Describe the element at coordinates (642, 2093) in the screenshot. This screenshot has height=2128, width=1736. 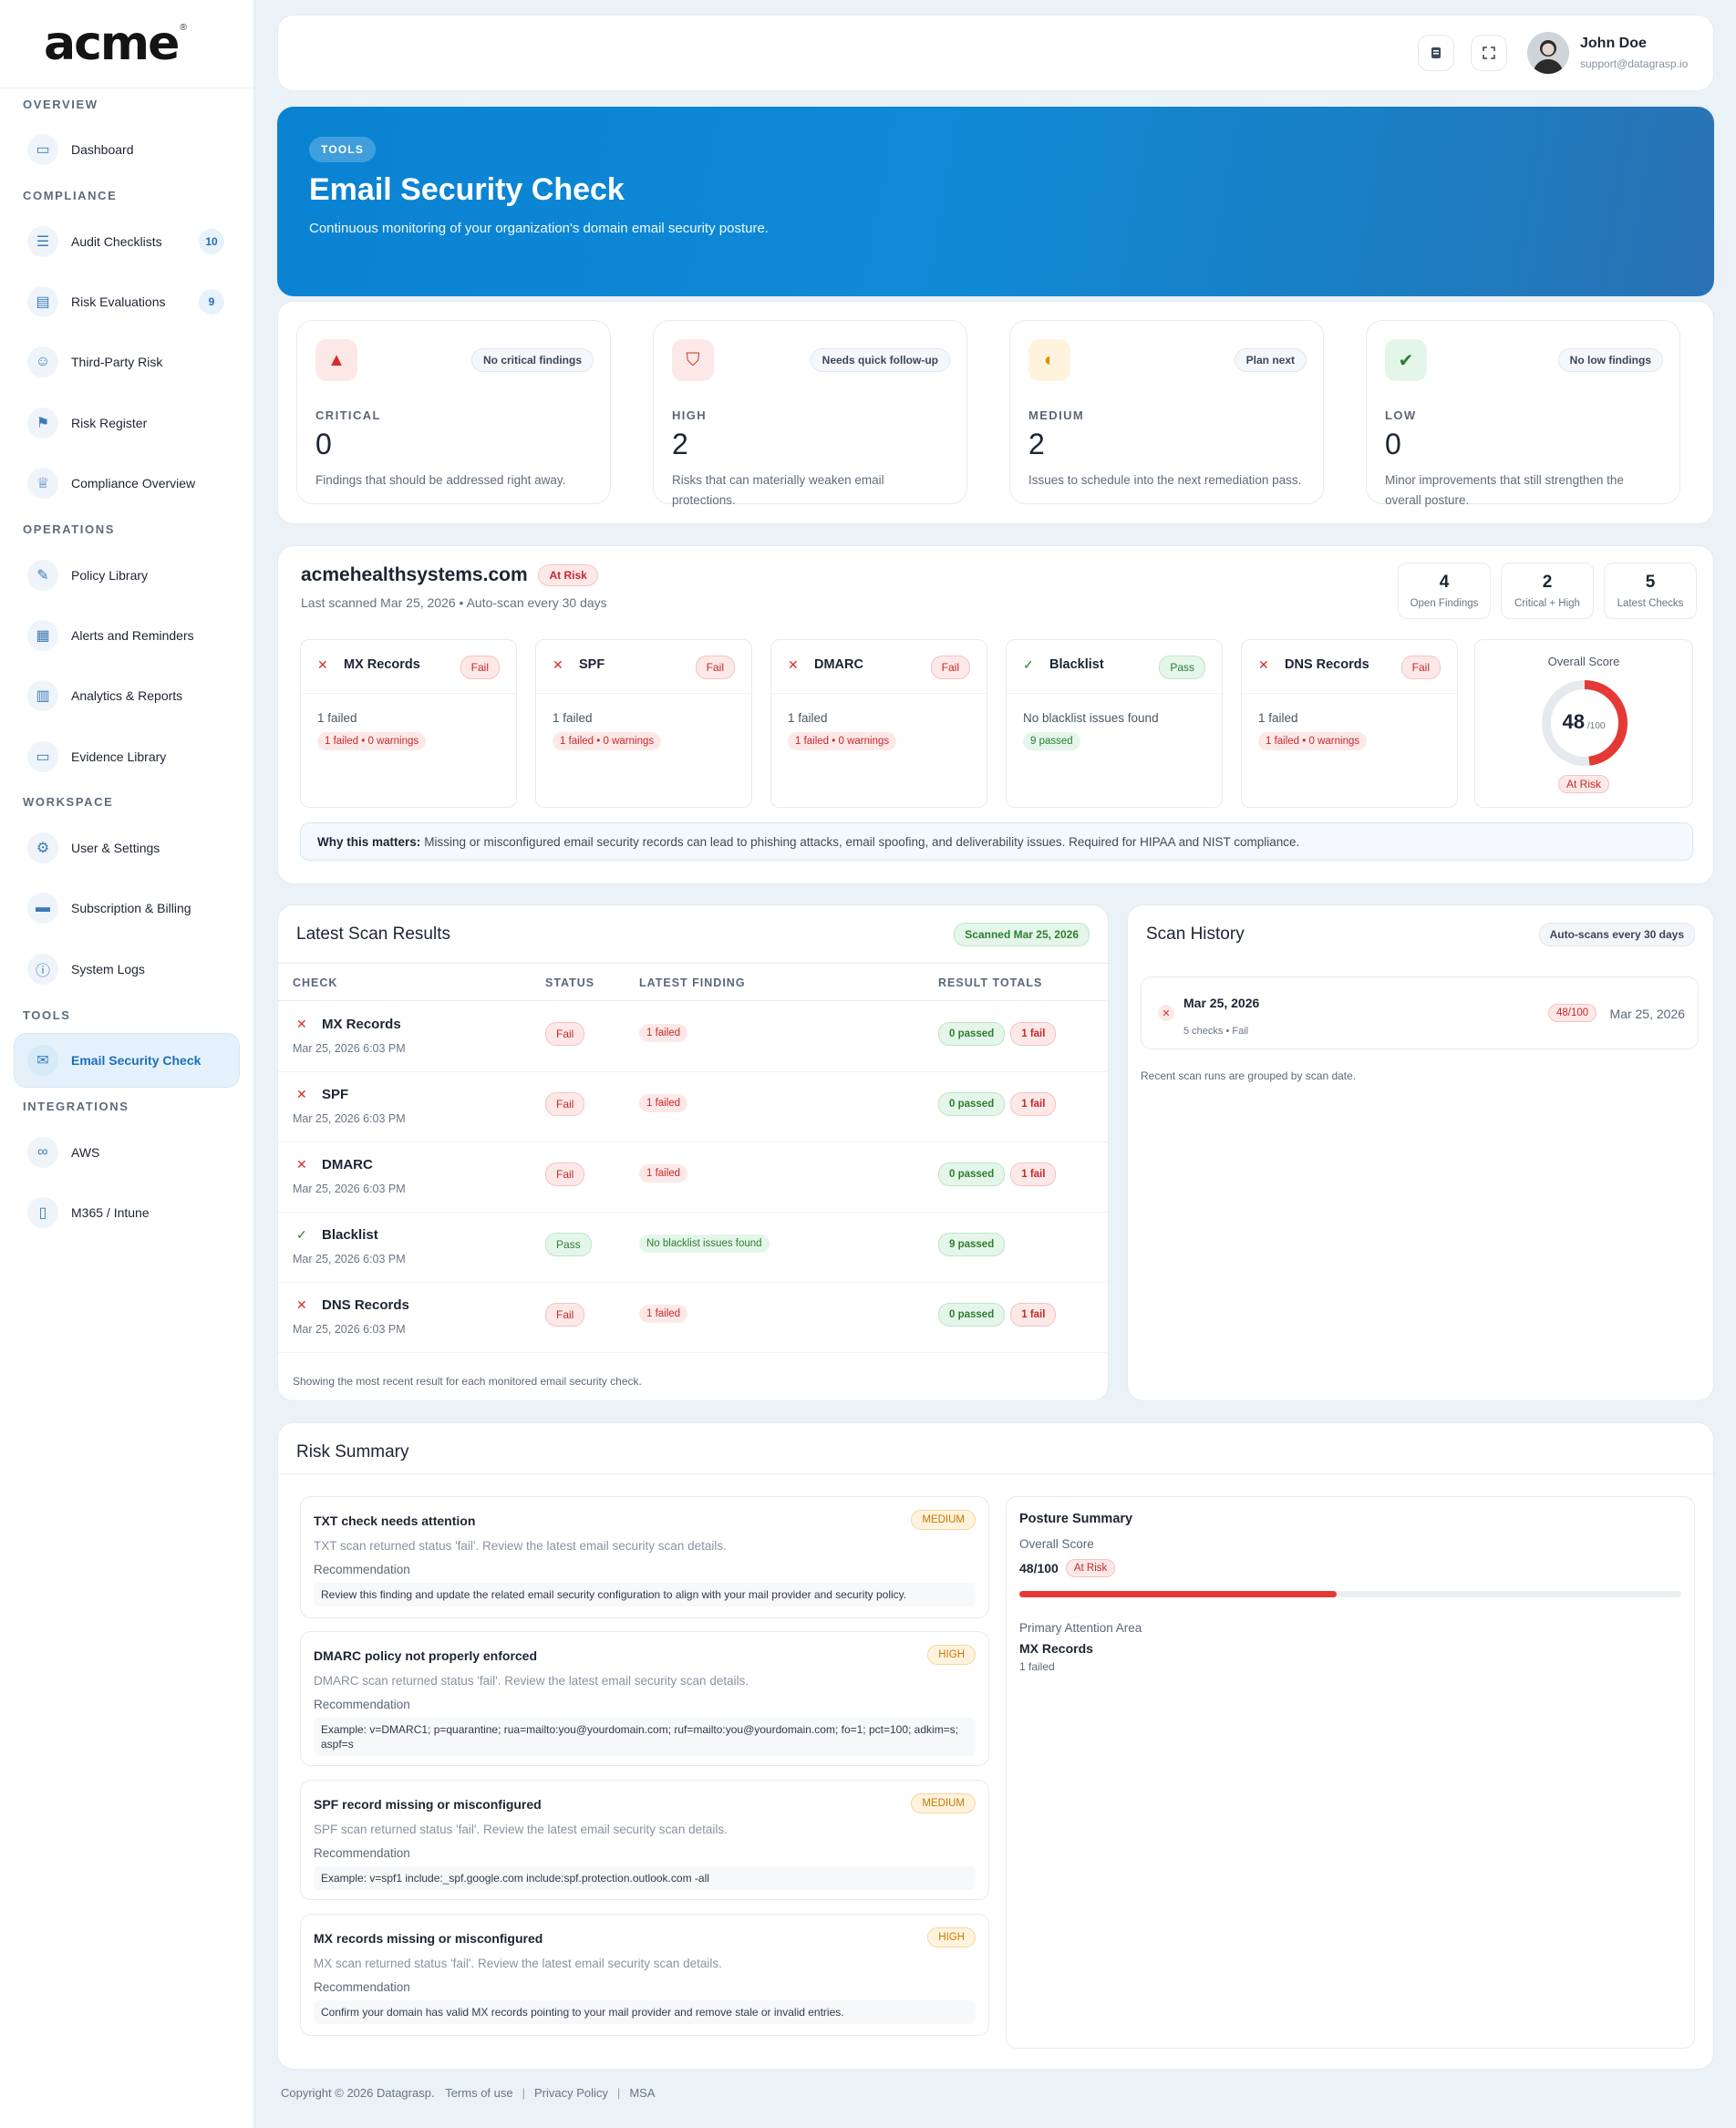
I see `msa-link: MSA` at that location.